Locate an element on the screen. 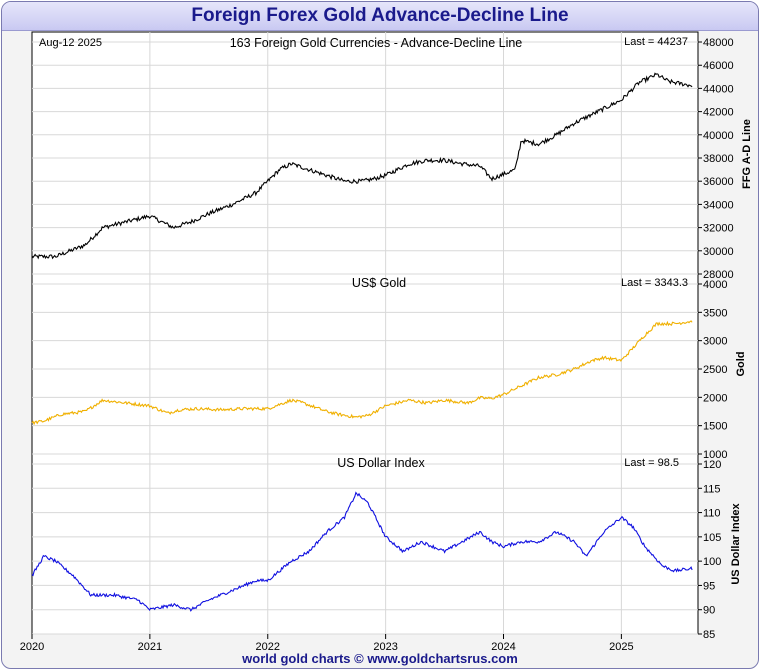 This screenshot has width=760, height=670. y-tick-label-p2: 2000 is located at coordinates (715, 398).